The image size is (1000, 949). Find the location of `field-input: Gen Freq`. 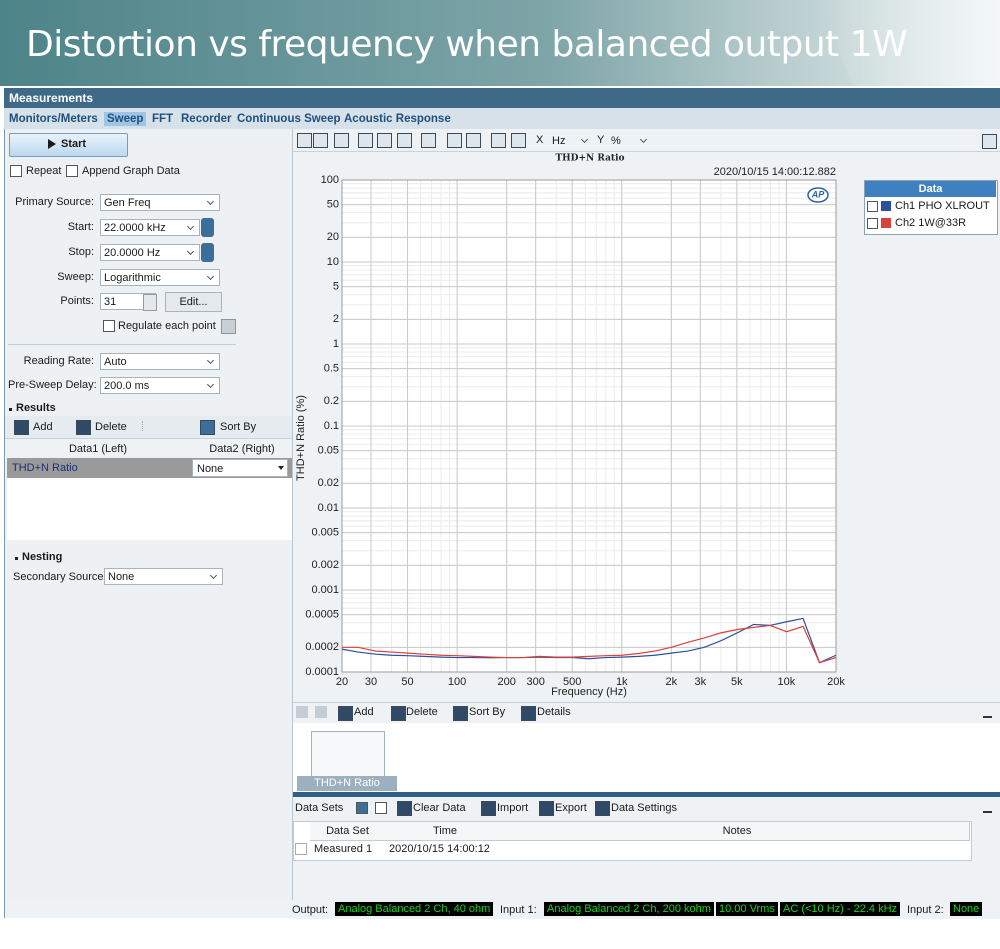

field-input: Gen Freq is located at coordinates (160, 202).